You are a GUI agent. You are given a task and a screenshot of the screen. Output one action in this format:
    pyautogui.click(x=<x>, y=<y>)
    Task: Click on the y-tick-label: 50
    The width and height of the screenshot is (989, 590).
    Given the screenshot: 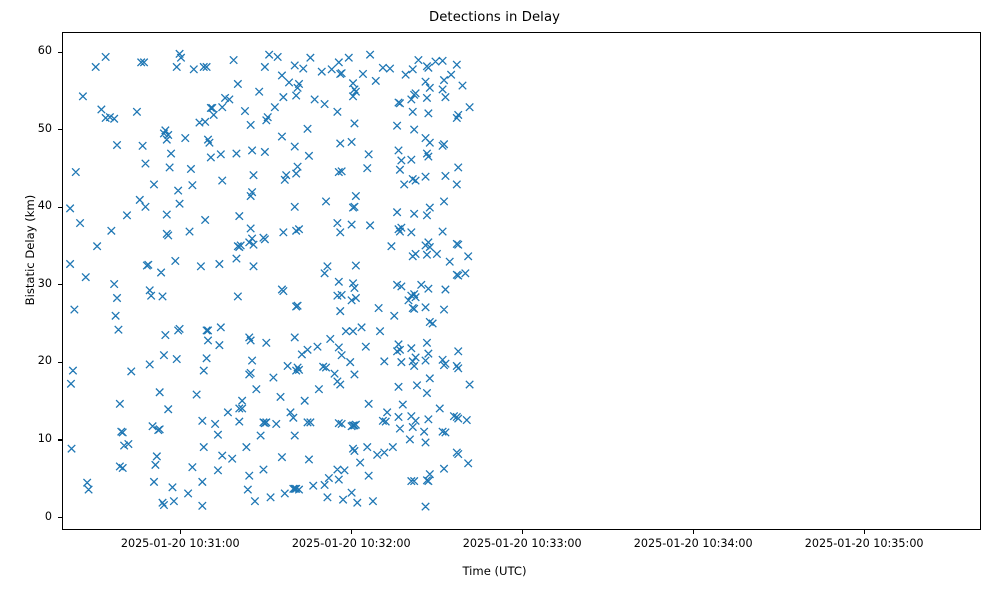 What is the action you would take?
    pyautogui.click(x=44, y=128)
    